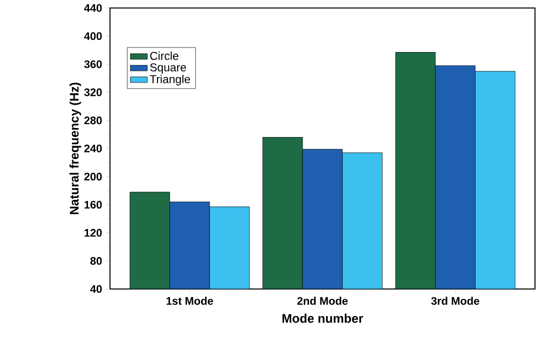  What do you see at coordinates (93, 36) in the screenshot?
I see `y-tick-label: 400` at bounding box center [93, 36].